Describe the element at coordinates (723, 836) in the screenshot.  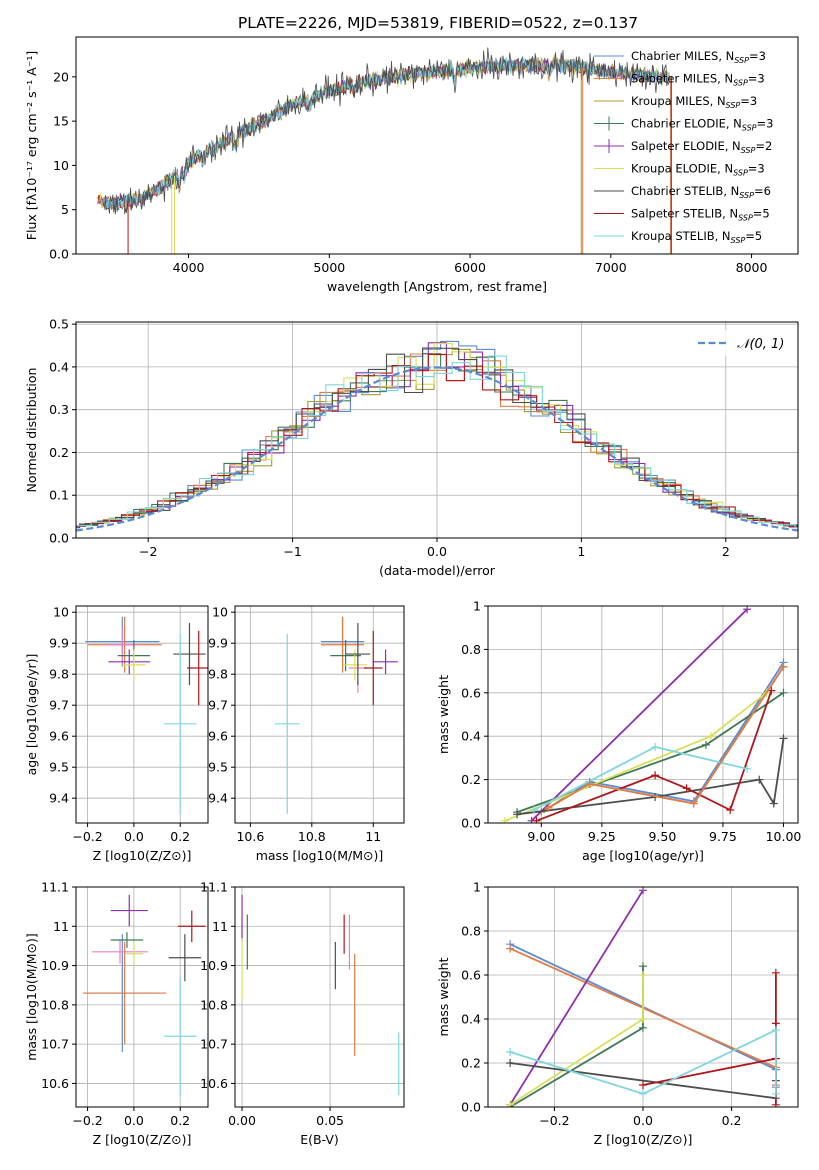
I see `x-tick-label: 9.75` at that location.